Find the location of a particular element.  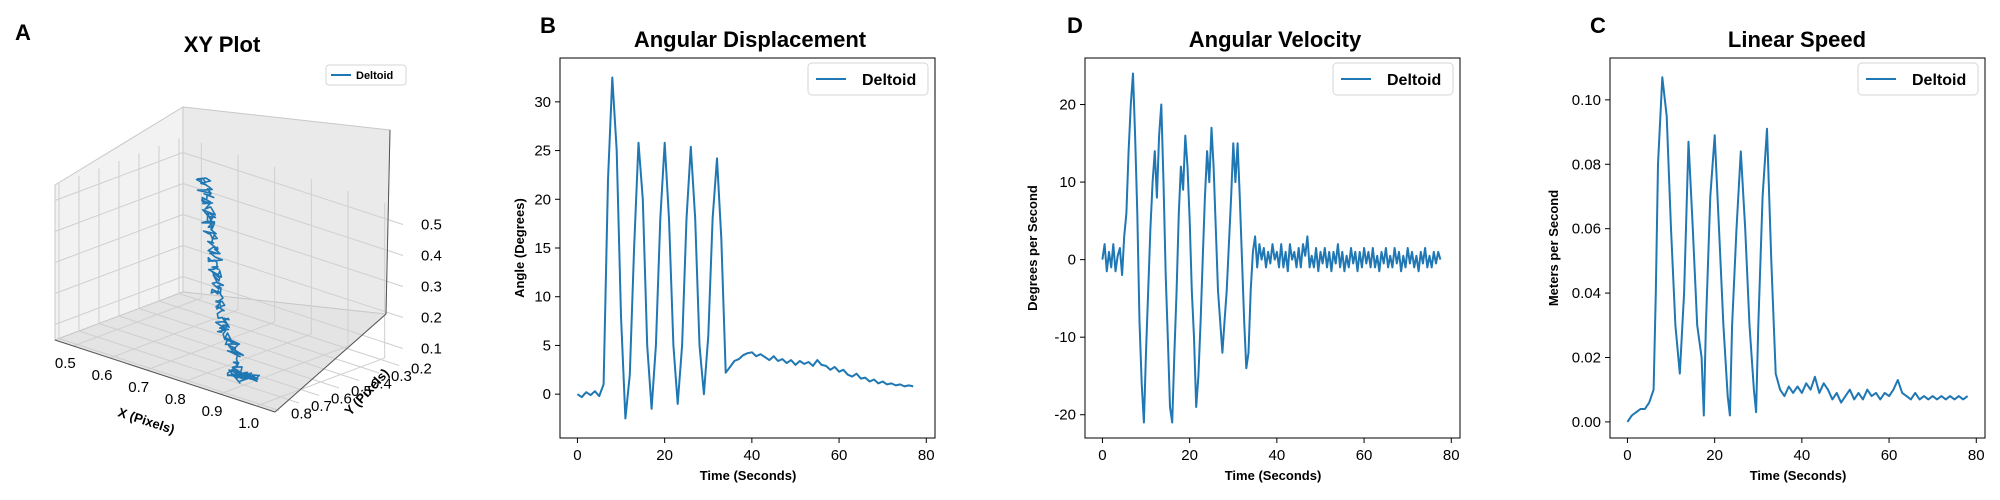

angvel-y-label: Degrees per Second is located at coordinates (1032, 248).